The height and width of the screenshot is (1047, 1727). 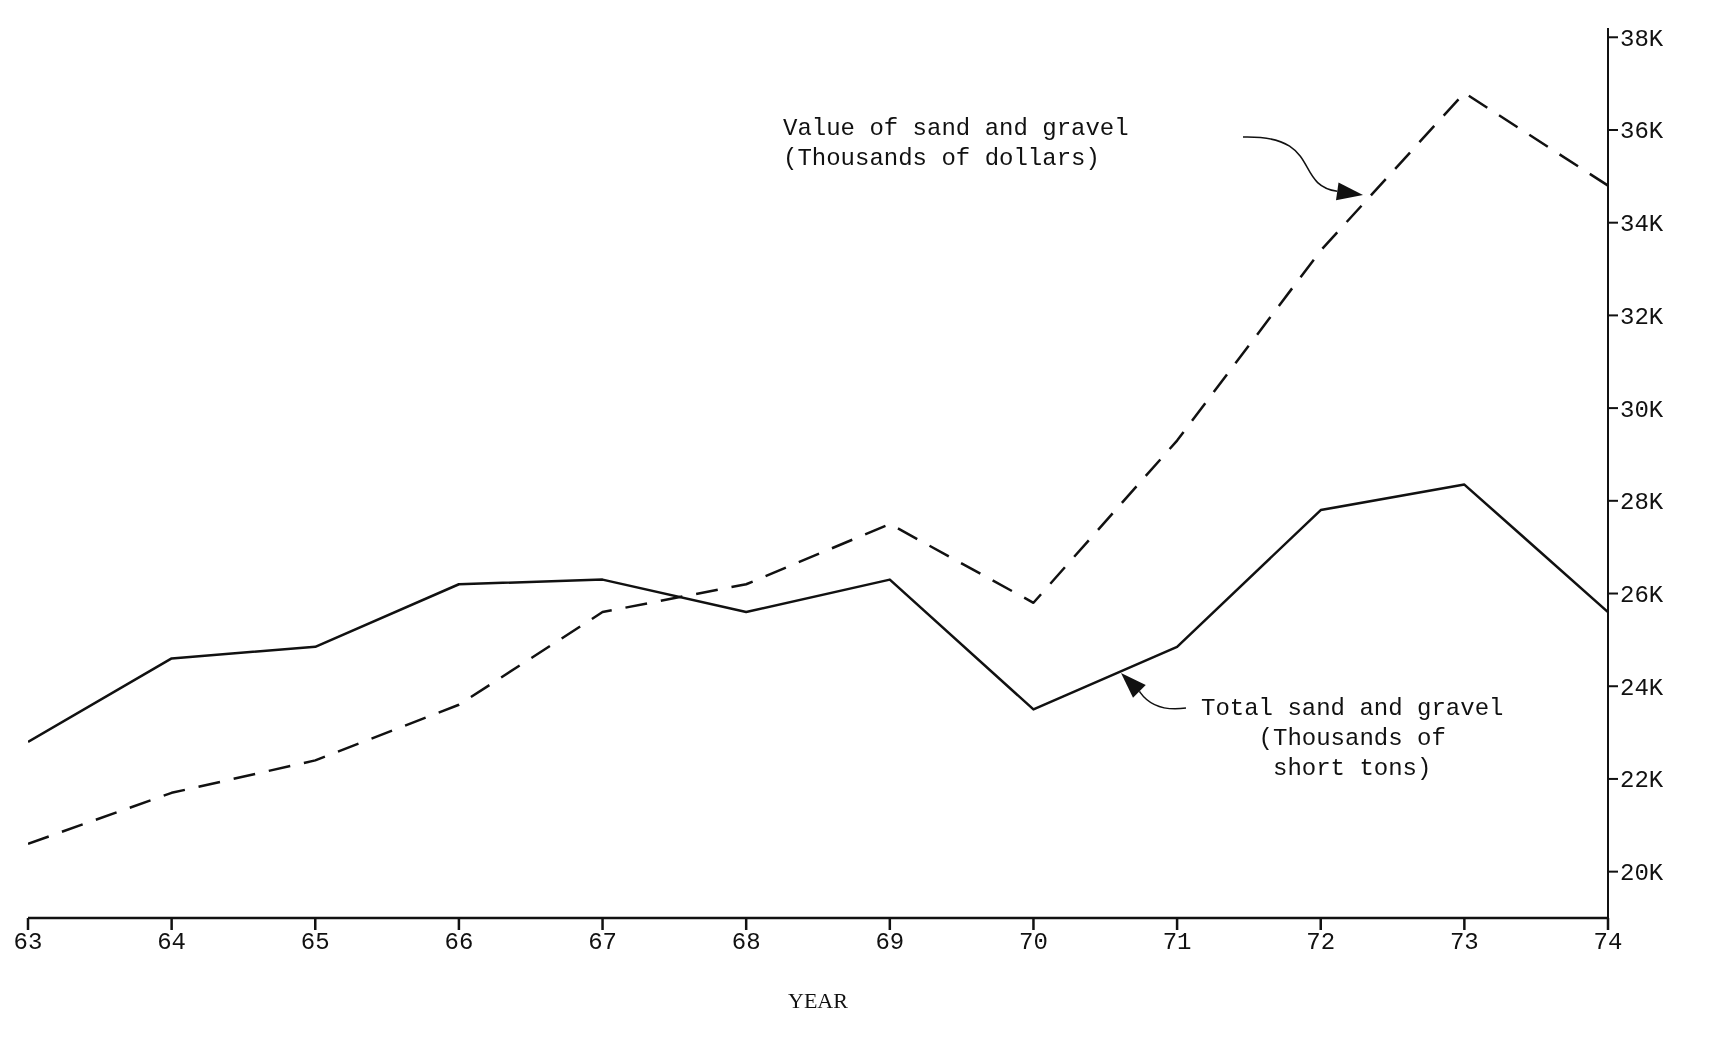 I want to click on x-tick-label: 64, so click(x=172, y=943).